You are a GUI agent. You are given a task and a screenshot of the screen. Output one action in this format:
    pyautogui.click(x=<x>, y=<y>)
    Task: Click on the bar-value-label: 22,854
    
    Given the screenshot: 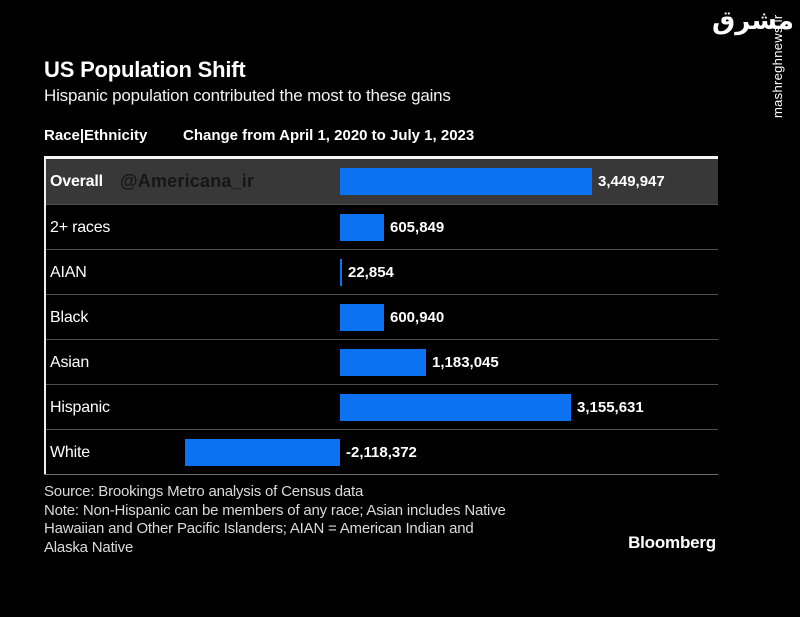 What is the action you would take?
    pyautogui.click(x=371, y=272)
    